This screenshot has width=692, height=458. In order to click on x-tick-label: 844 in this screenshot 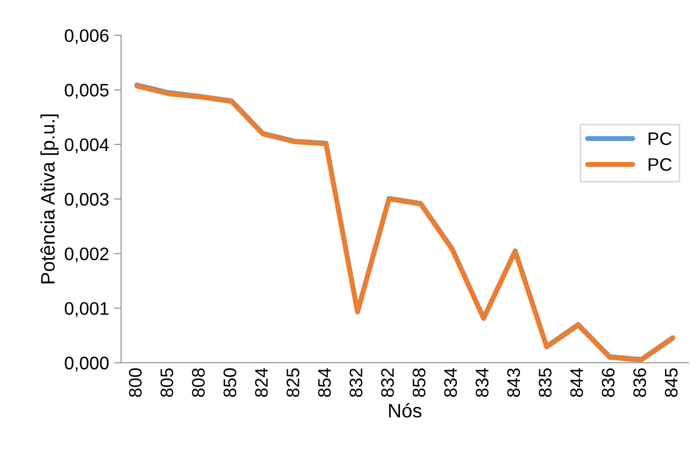, I will do `click(577, 382)`.